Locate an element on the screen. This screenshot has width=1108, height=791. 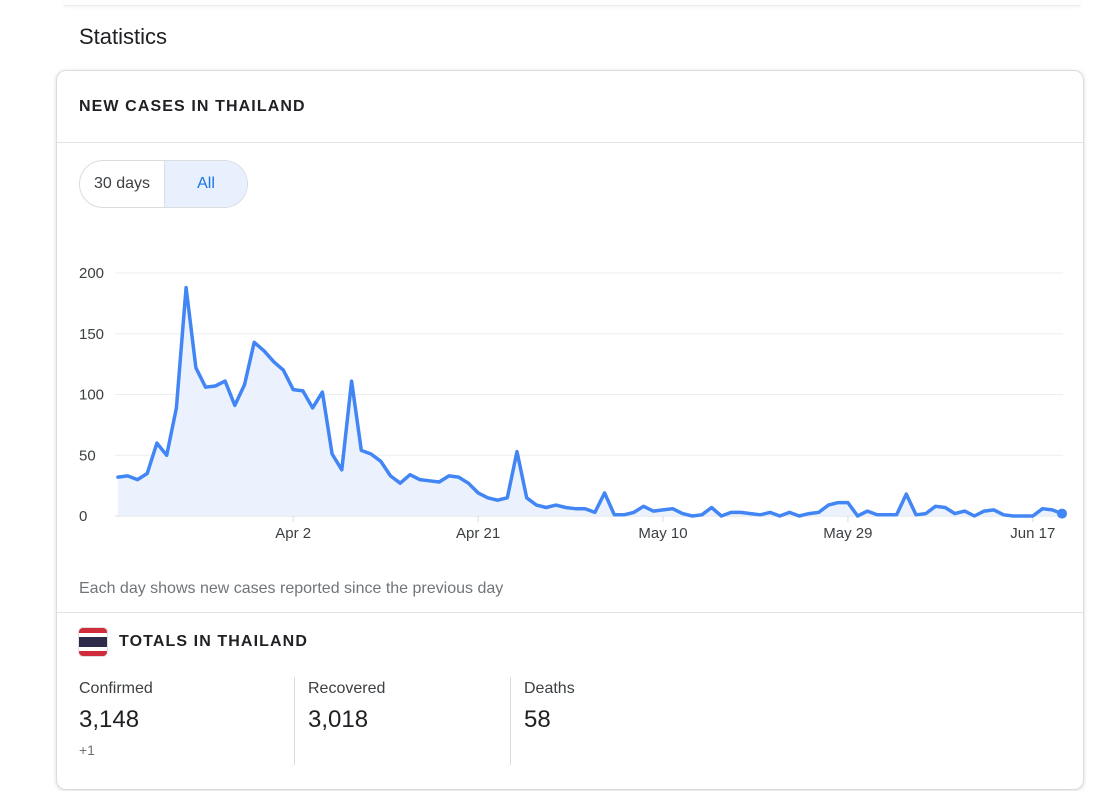
totals-header: TOTALS IN THAILAND is located at coordinates (193, 642).